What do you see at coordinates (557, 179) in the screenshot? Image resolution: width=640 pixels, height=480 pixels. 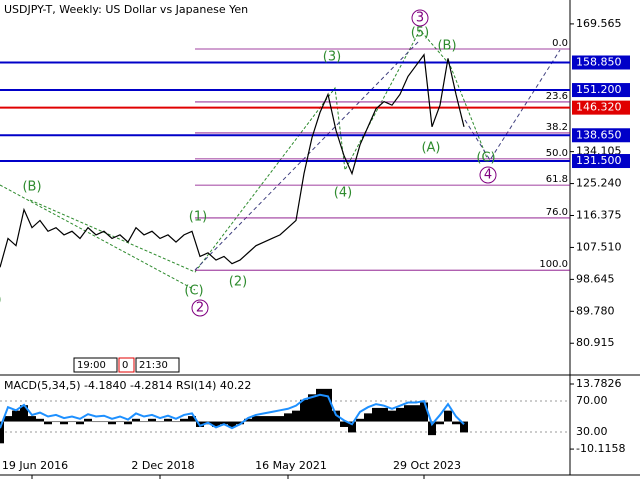 I see `fib-label: 61.8` at bounding box center [557, 179].